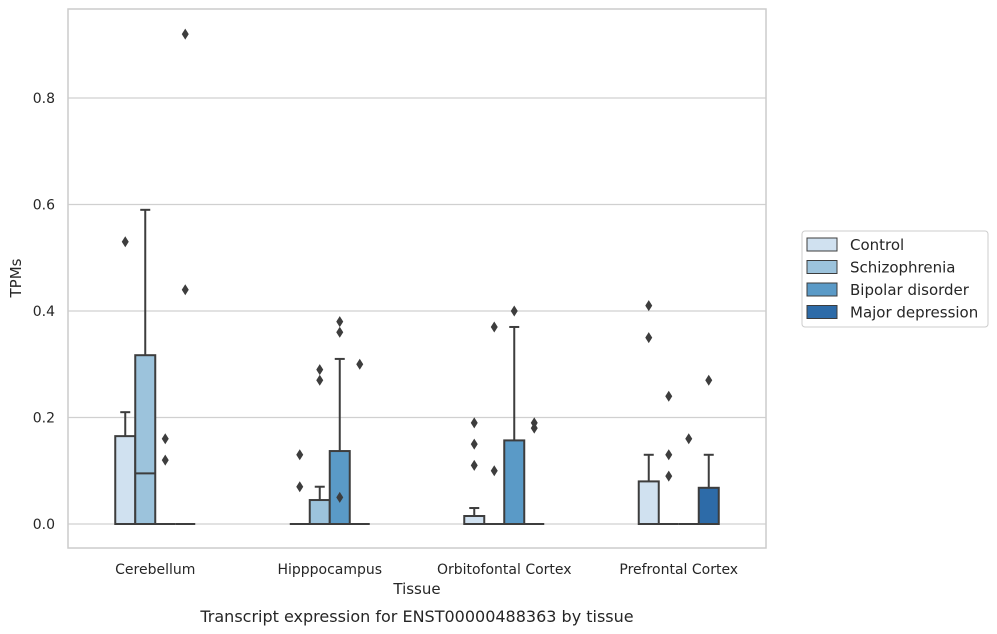 The height and width of the screenshot is (634, 997). I want to click on y-tick-label: 0.0, so click(44, 525).